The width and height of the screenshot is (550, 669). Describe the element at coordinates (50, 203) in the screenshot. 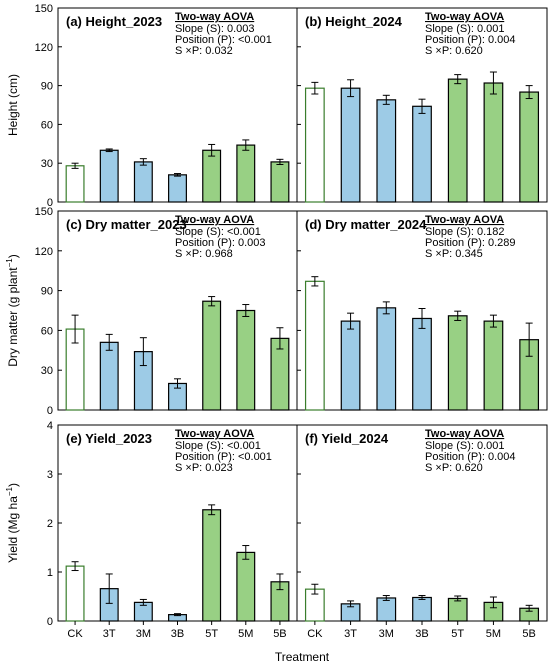

I see `y-tick-label: 0` at that location.